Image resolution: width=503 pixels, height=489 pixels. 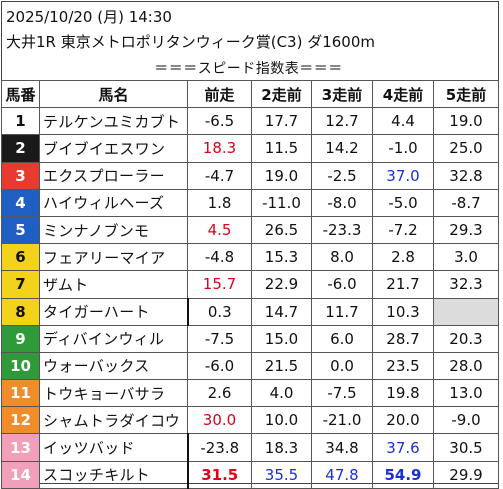 I want to click on speed-index-cell: 28.0, so click(x=466, y=366).